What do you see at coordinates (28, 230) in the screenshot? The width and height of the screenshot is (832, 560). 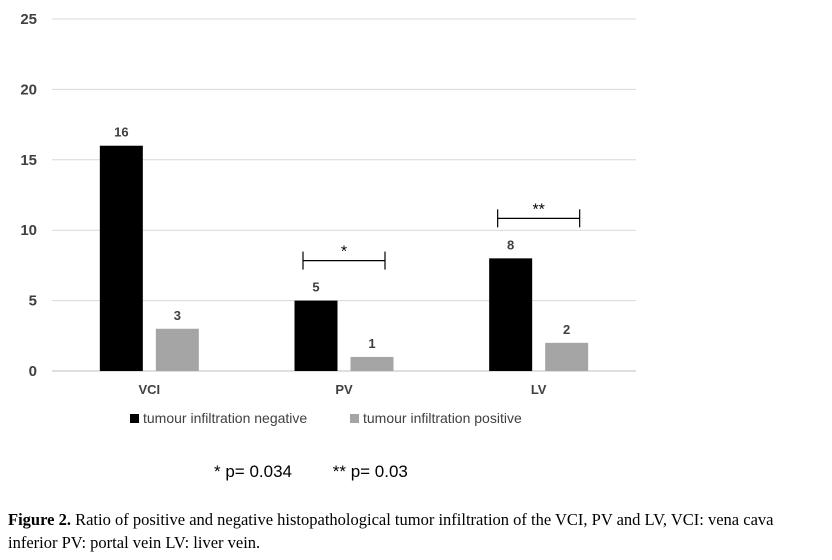 I see `y-tick-label: 10` at bounding box center [28, 230].